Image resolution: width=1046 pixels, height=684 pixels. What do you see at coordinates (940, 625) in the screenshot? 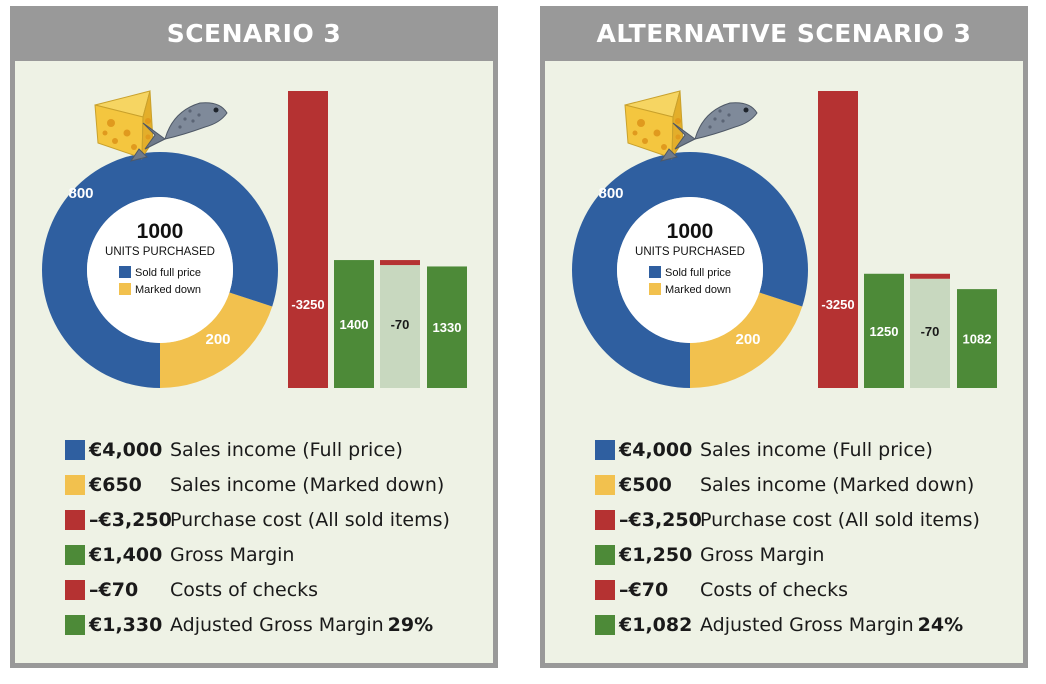
I see `summary-percentage: 24%` at bounding box center [940, 625].